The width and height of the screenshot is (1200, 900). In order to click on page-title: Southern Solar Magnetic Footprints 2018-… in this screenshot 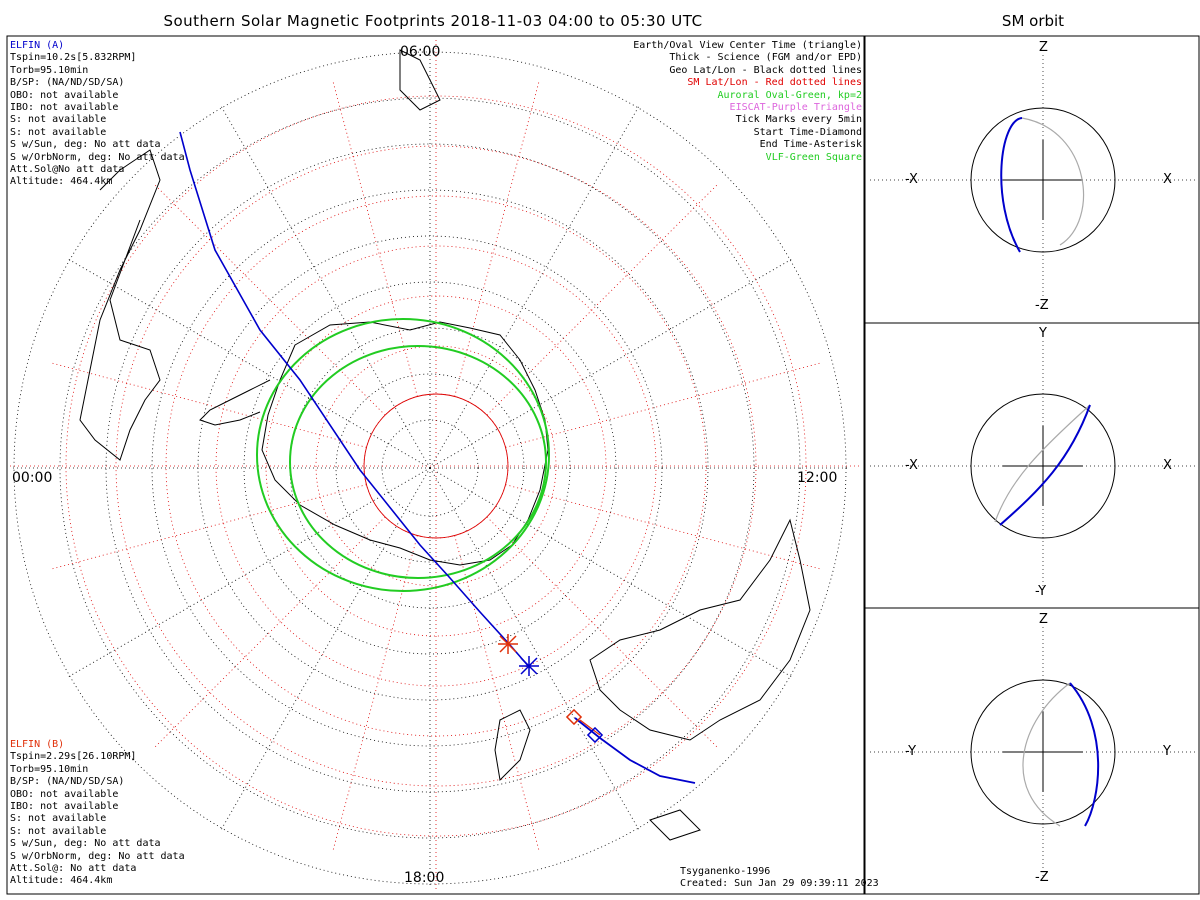, I will do `click(433, 21)`.